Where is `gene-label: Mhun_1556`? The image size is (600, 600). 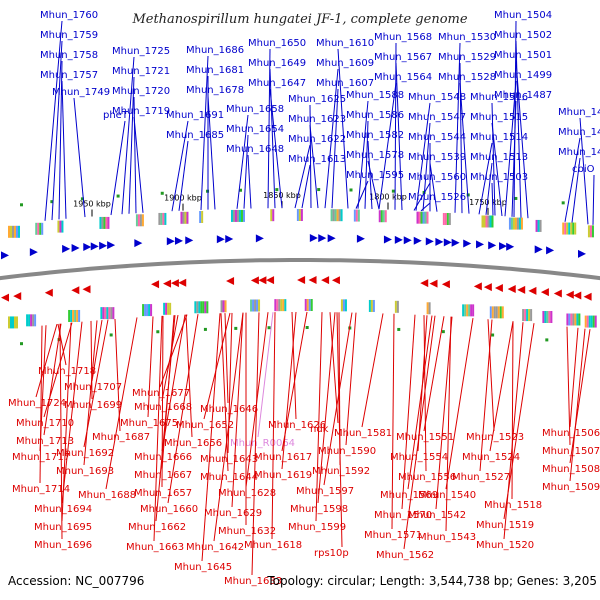 gene-label: Mhun_1556 is located at coordinates (427, 477).